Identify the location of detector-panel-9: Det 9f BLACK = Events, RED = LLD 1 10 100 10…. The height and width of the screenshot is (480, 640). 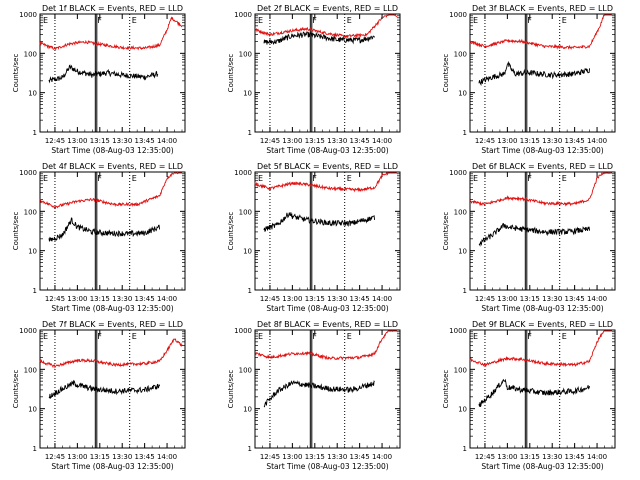
(529, 395).